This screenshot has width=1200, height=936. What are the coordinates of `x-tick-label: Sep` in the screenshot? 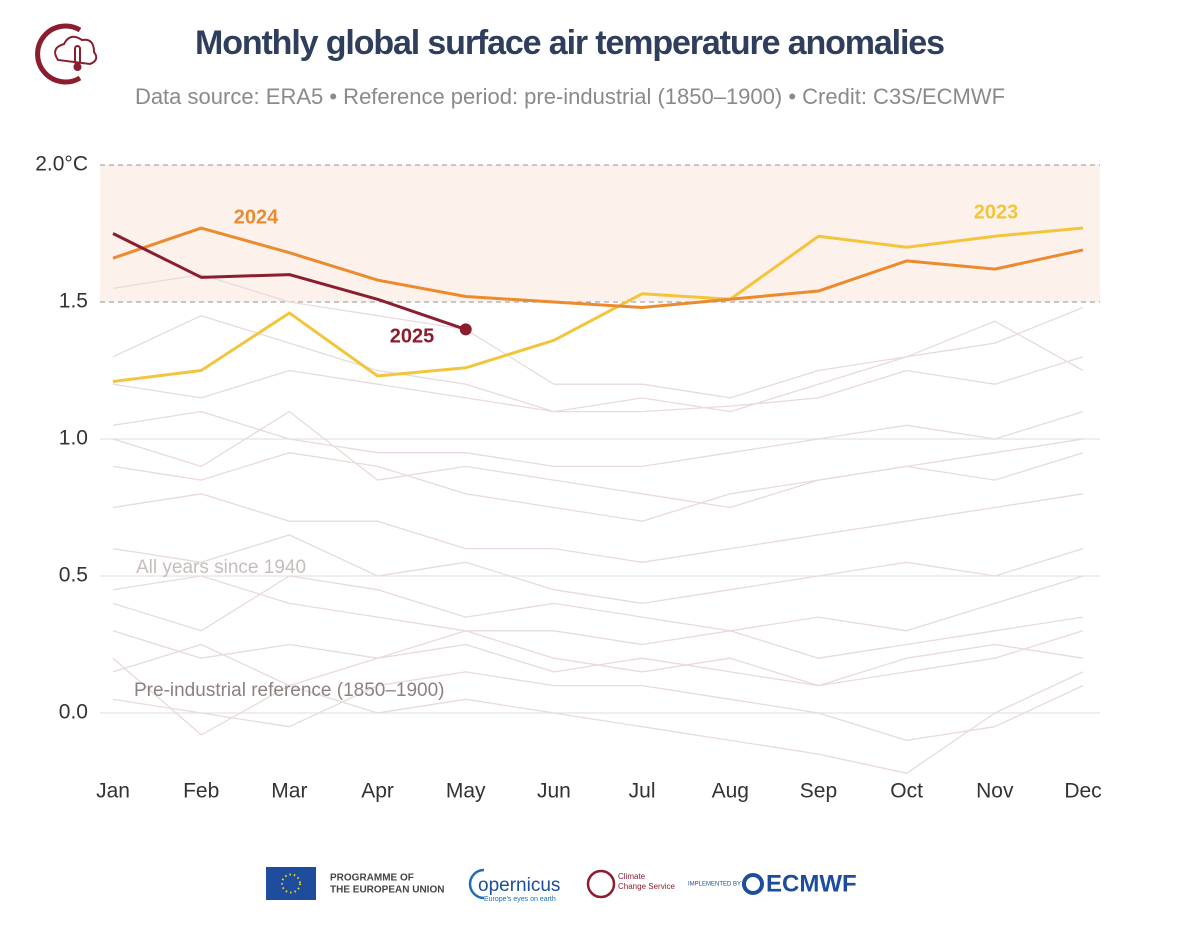 It's located at (818, 791).